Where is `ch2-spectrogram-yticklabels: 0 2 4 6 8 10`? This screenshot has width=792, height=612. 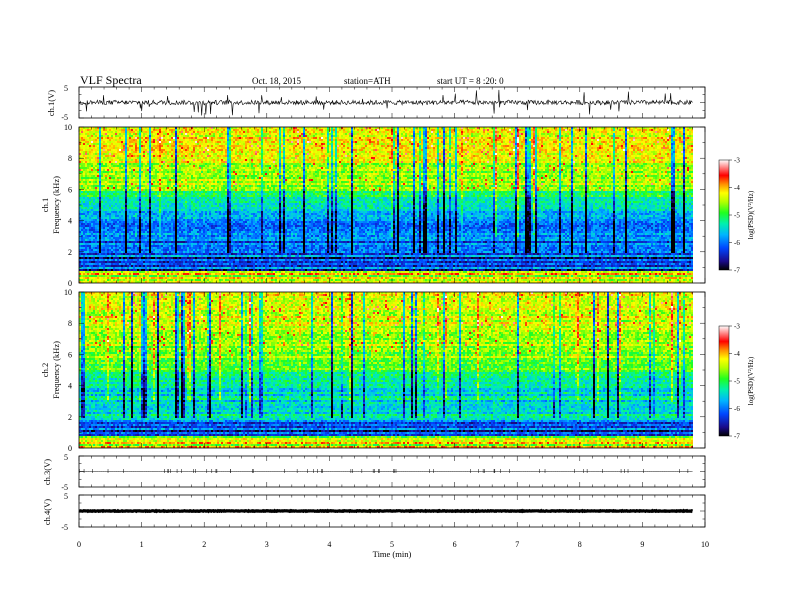
ch2-spectrogram-yticklabels: 0 2 4 6 8 10 is located at coordinates (68, 370).